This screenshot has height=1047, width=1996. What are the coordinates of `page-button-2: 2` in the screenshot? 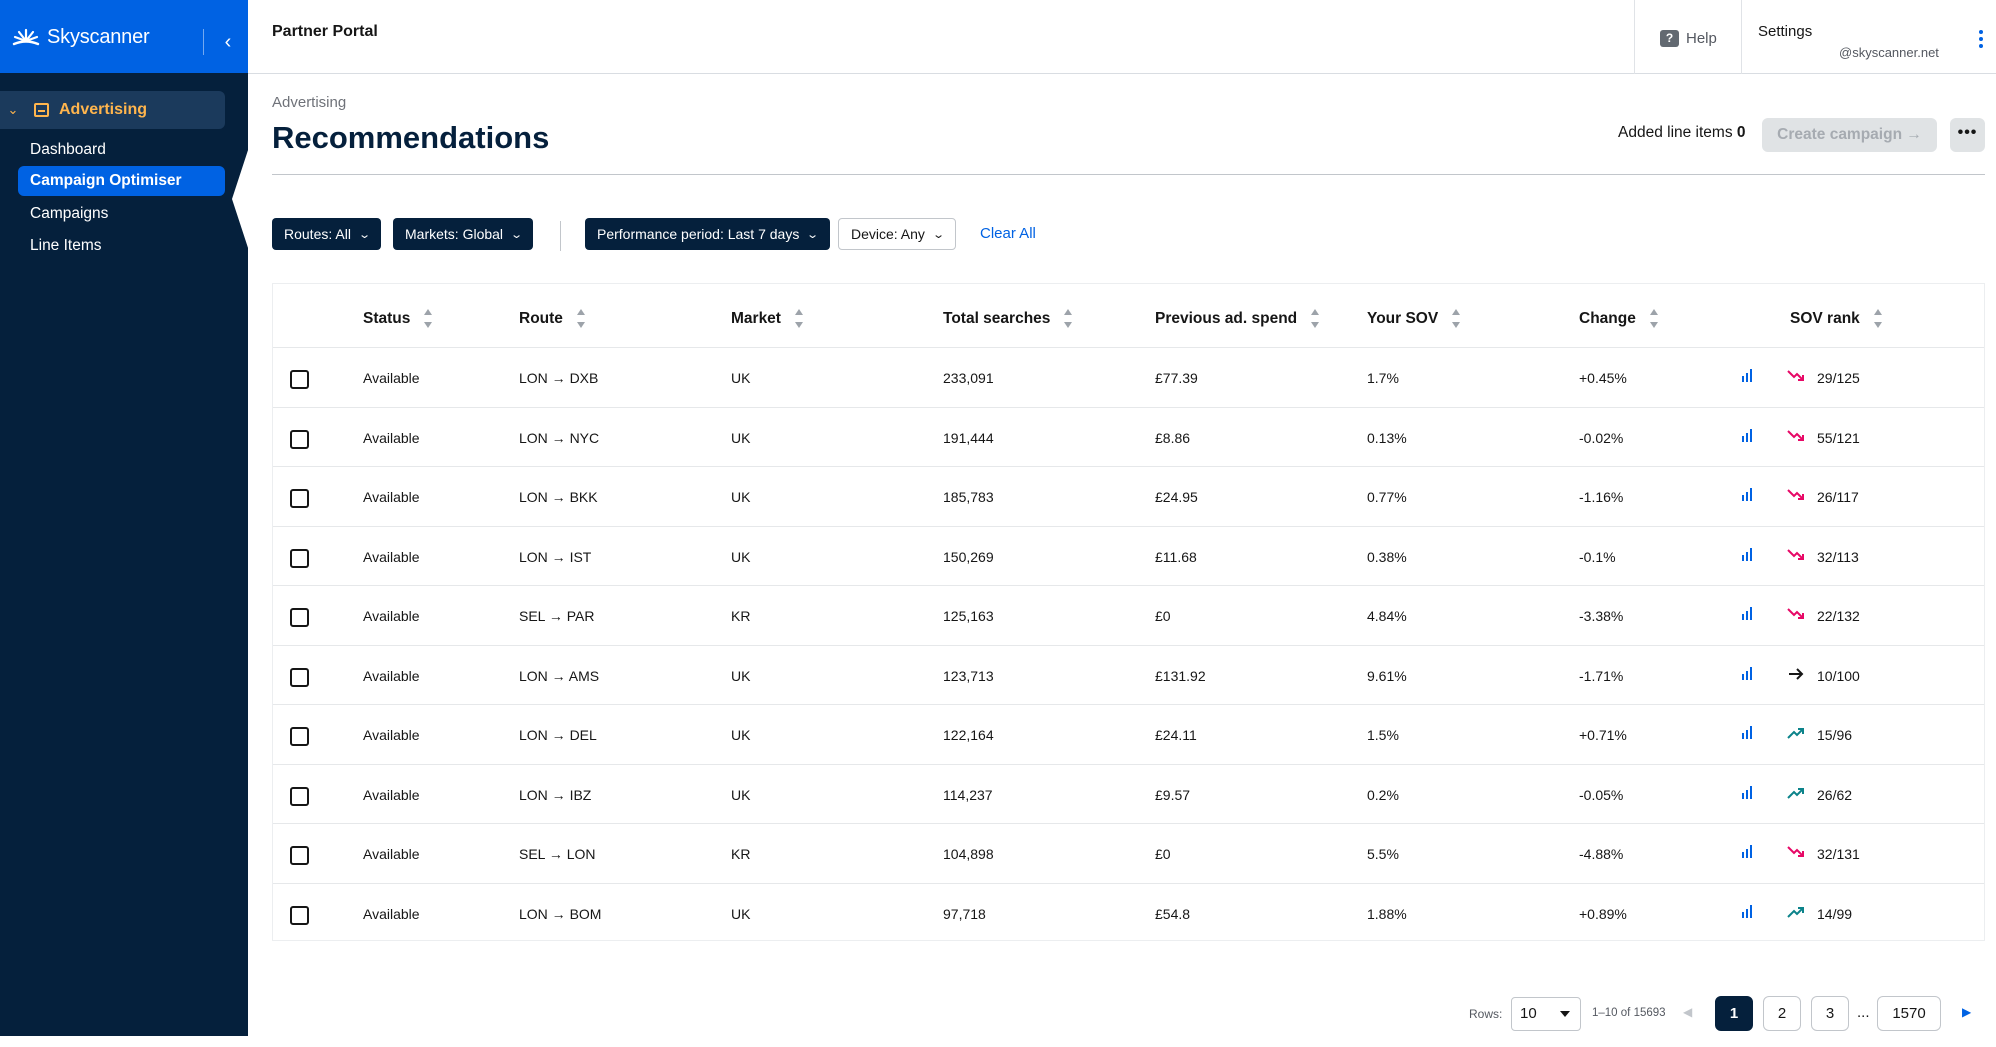 It's located at (1782, 1013).